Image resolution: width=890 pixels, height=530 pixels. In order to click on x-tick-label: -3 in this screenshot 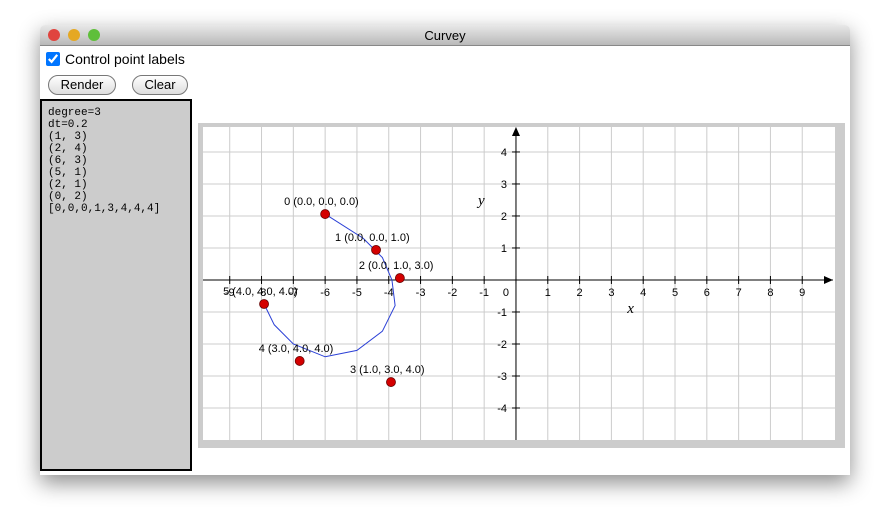, I will do `click(421, 293)`.